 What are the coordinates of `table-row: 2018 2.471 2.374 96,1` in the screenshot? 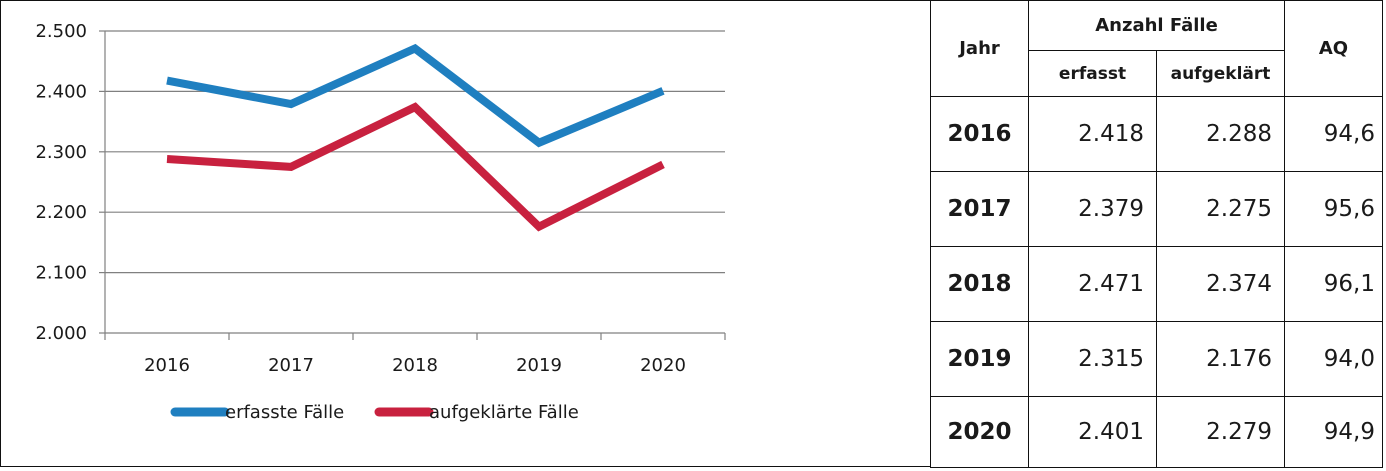 It's located at (1156, 284).